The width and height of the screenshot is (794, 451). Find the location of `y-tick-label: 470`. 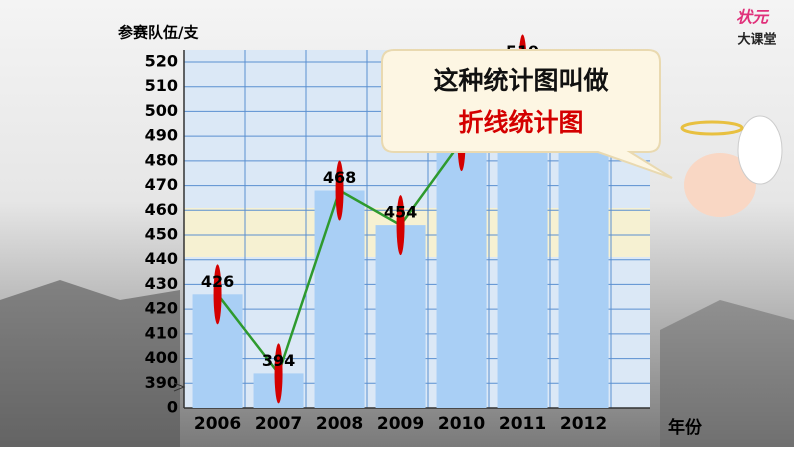

y-tick-label: 470 is located at coordinates (161, 184).